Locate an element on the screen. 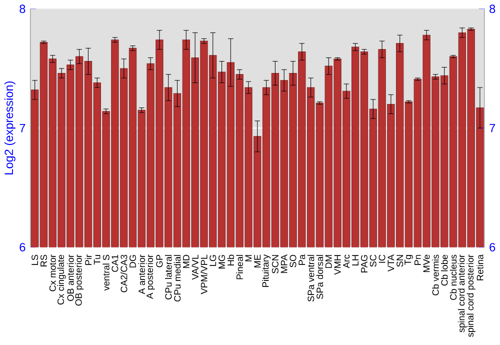 Image resolution: width=500 pixels, height=345 pixels. x-tick-label: SC is located at coordinates (373, 260).